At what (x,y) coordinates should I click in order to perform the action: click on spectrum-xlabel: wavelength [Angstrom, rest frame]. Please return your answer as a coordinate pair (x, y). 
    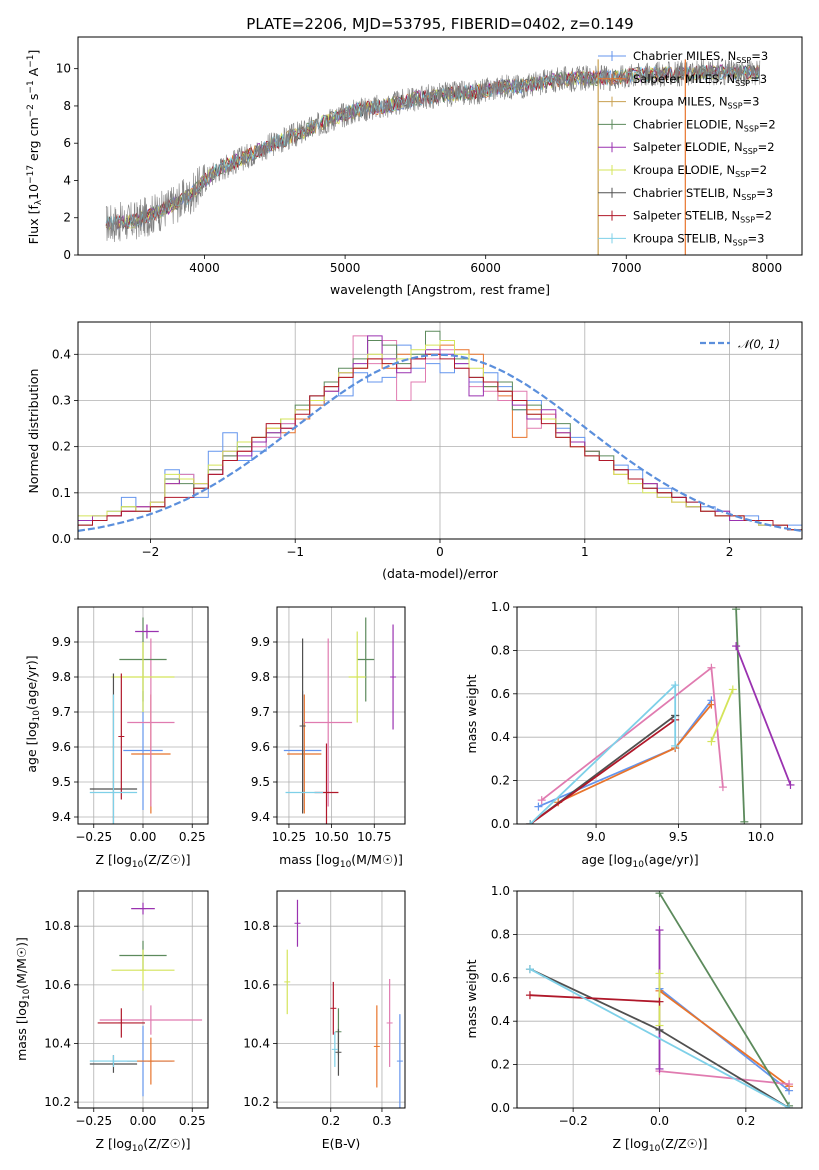
    Looking at the image, I should click on (440, 289).